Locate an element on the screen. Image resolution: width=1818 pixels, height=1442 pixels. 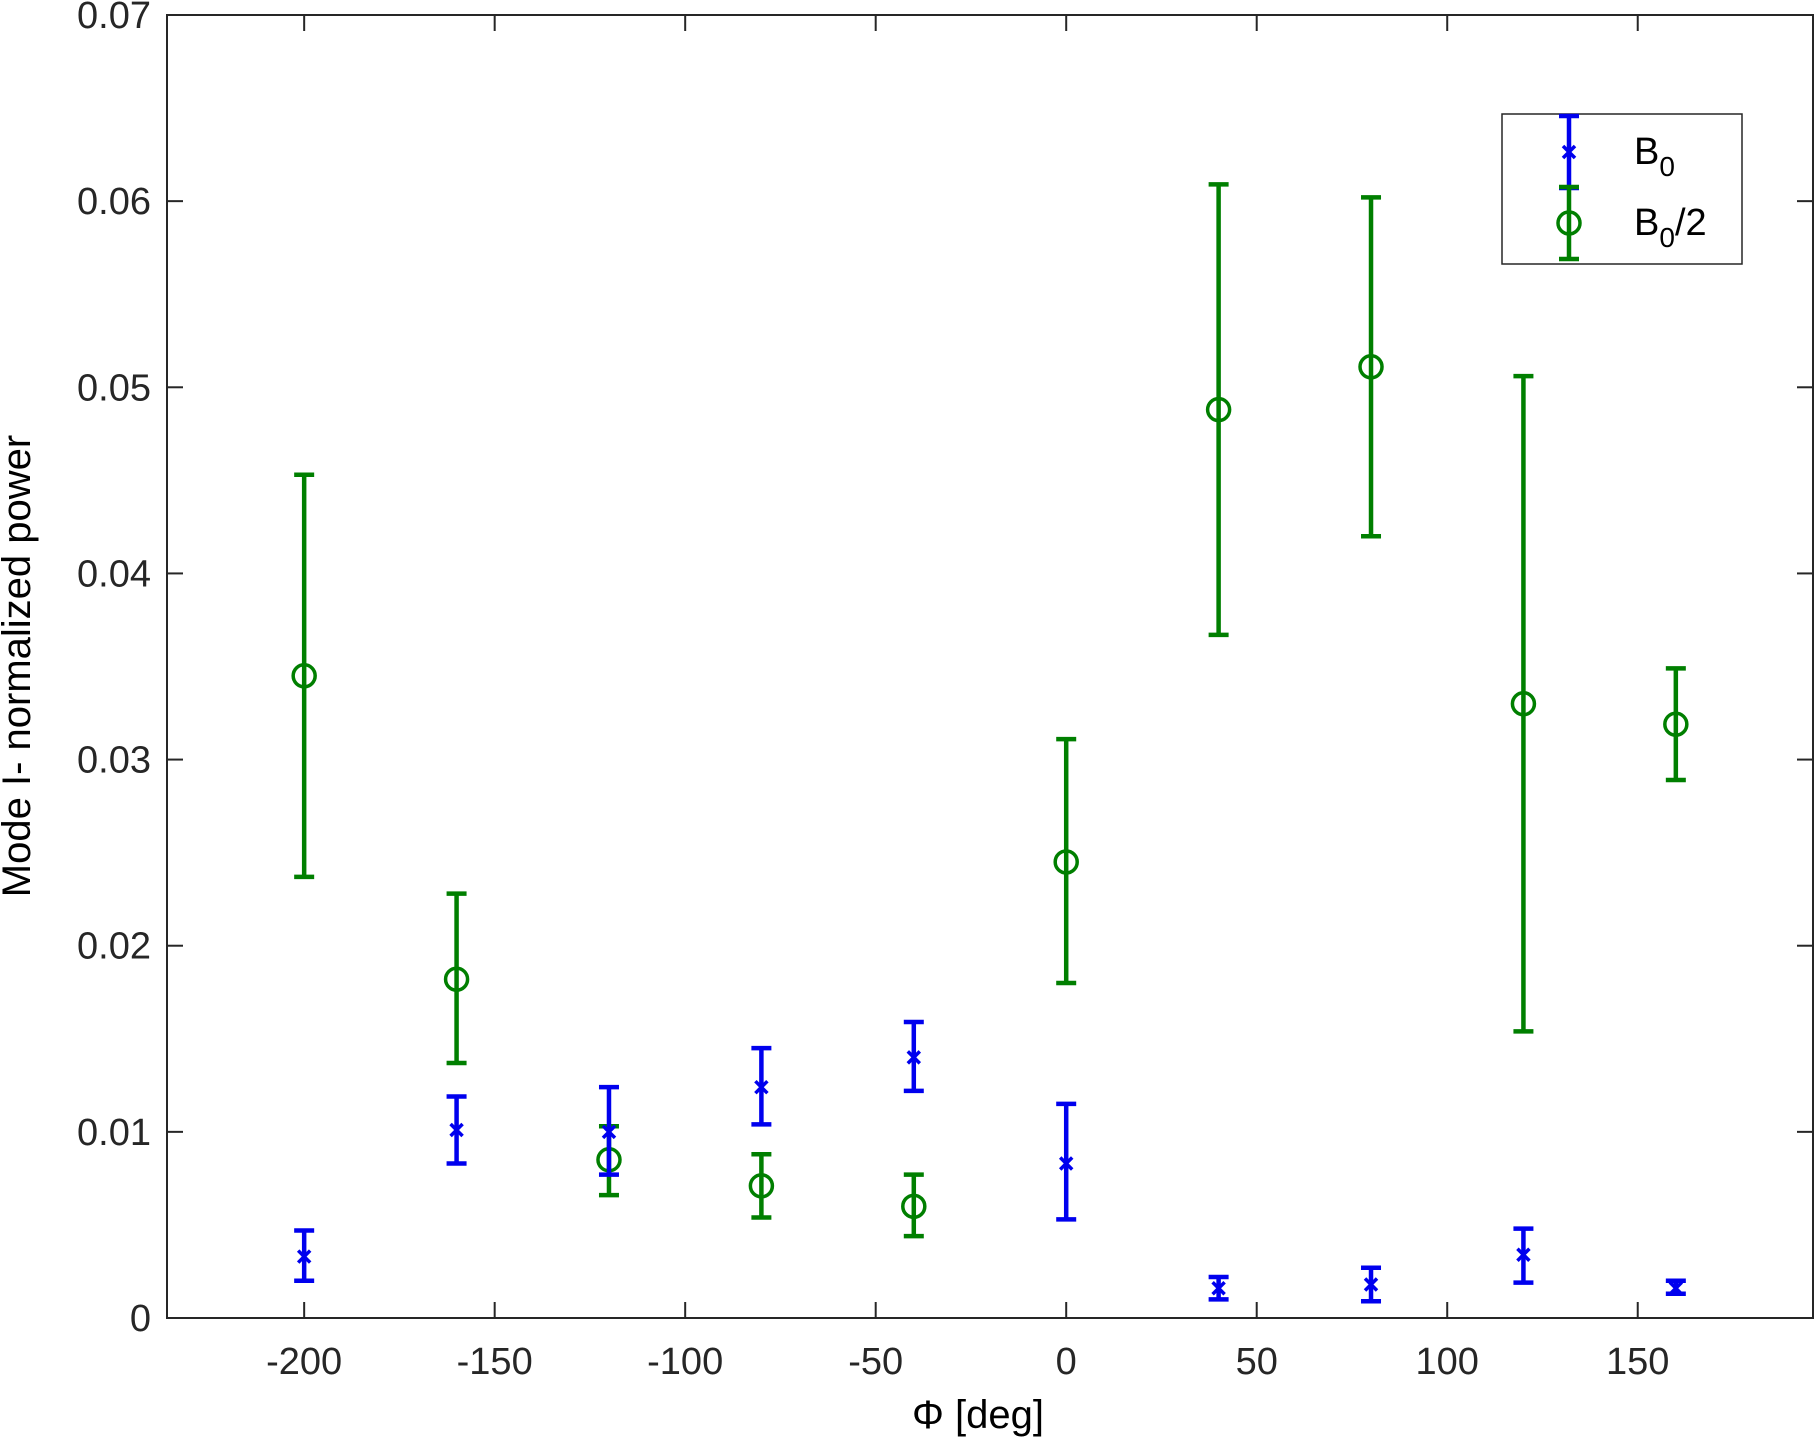
y-tick-label: 0.04 is located at coordinates (114, 574).